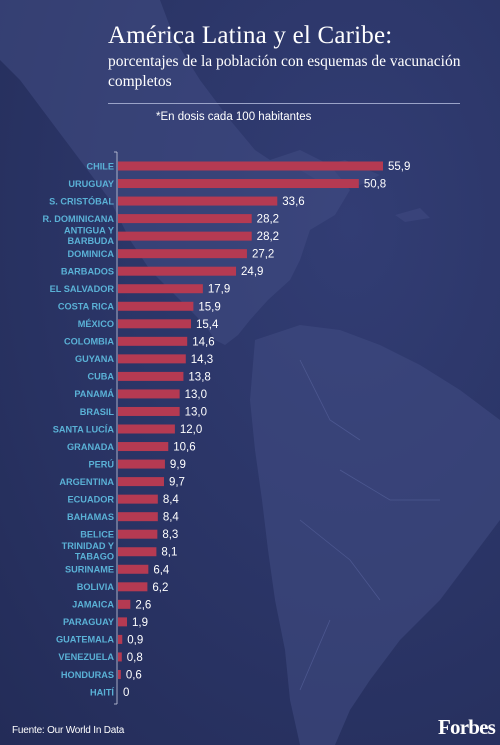 The width and height of the screenshot is (500, 745). Describe the element at coordinates (135, 658) in the screenshot. I see `value-label: 0,8` at that location.